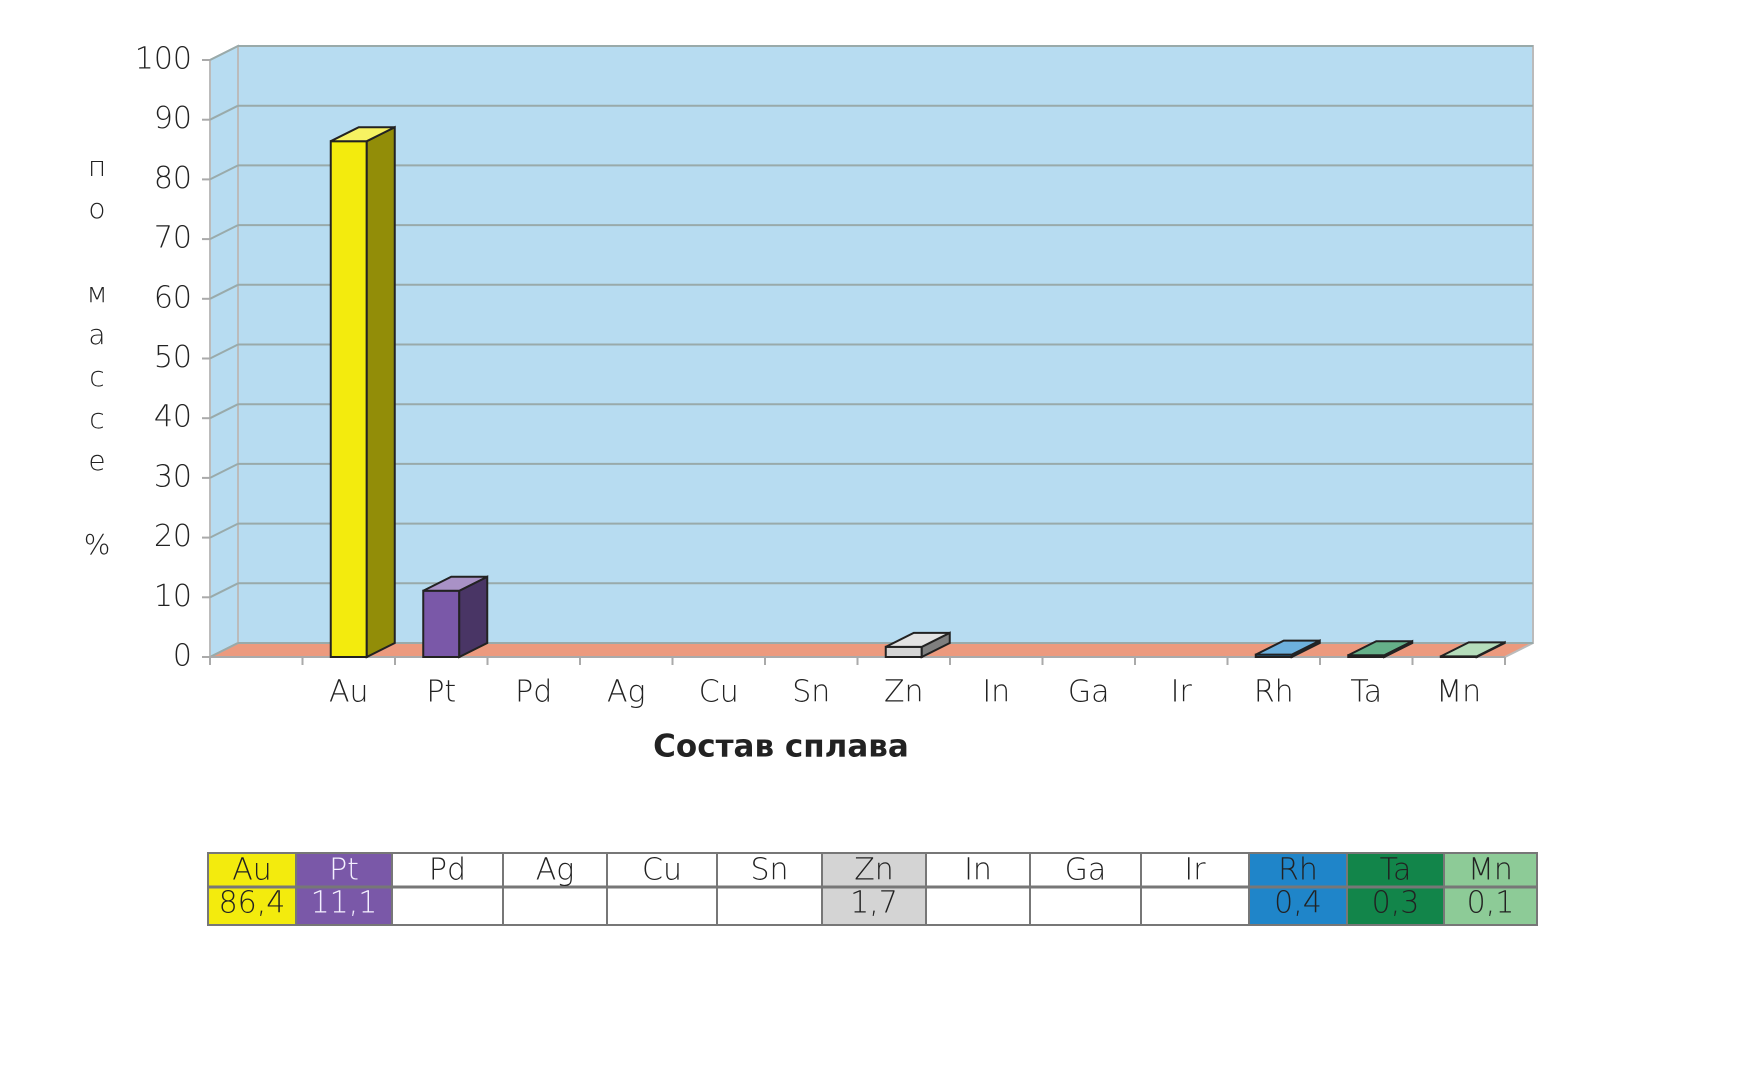  Describe the element at coordinates (173, 297) in the screenshot. I see `y-tick-label: 60` at that location.